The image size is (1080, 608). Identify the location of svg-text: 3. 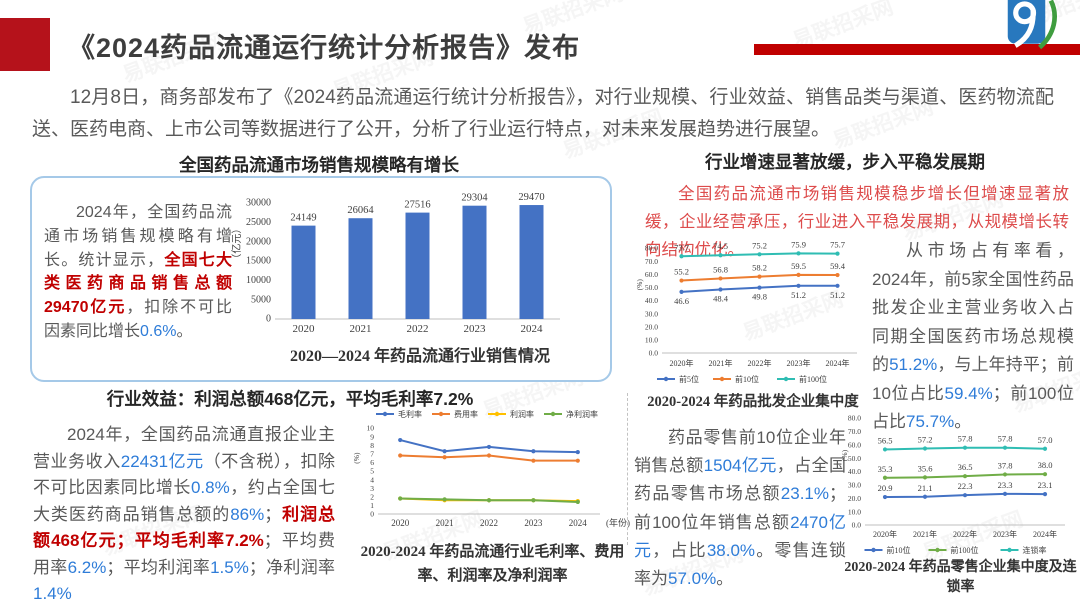
(372, 488).